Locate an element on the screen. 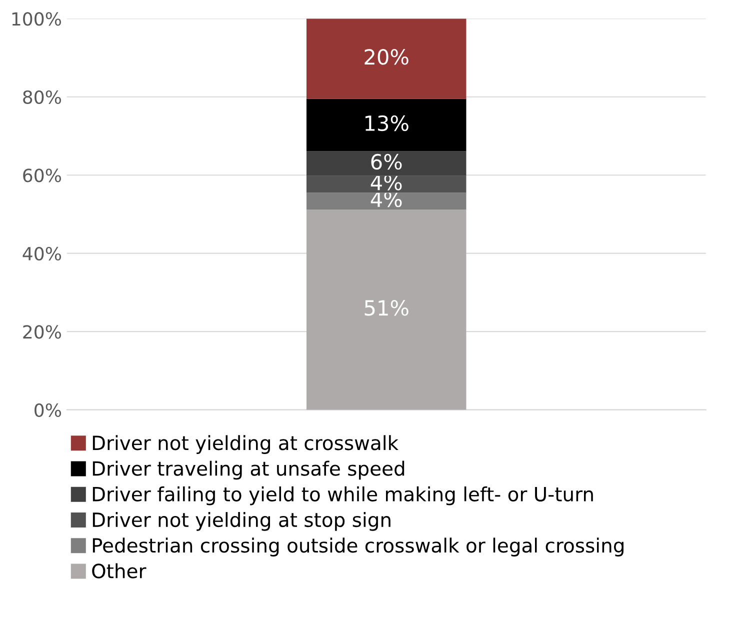 This screenshot has width=743, height=621. data-label: 20% is located at coordinates (386, 57).